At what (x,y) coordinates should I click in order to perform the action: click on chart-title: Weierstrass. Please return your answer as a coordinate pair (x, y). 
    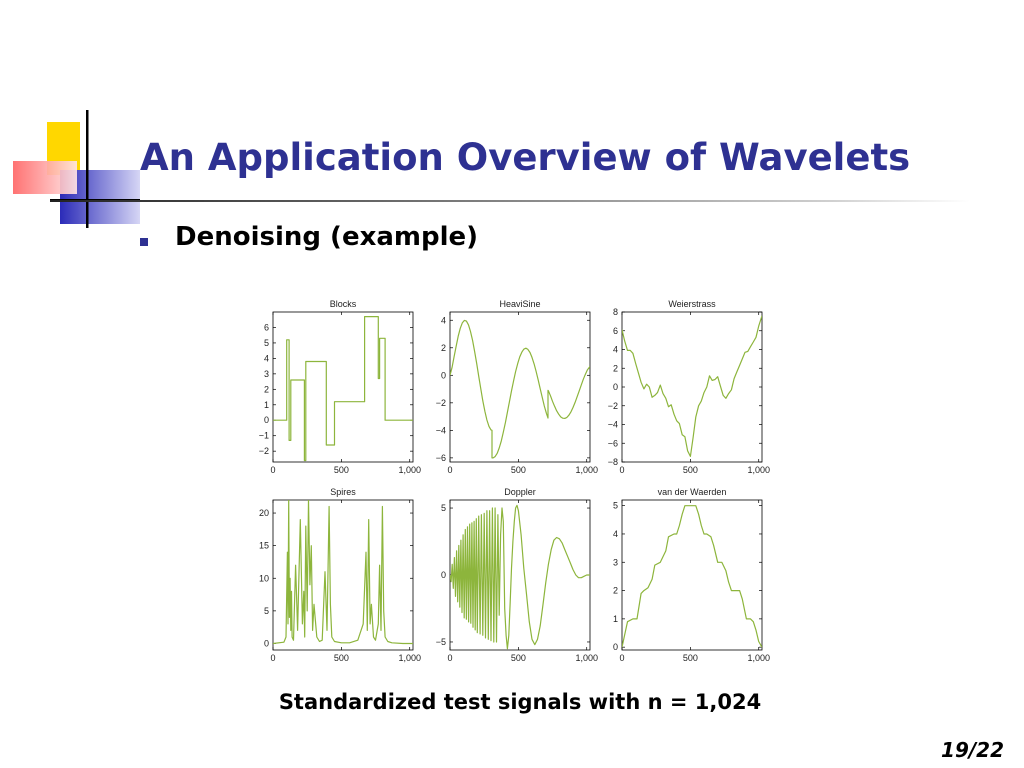
    Looking at the image, I should click on (692, 304).